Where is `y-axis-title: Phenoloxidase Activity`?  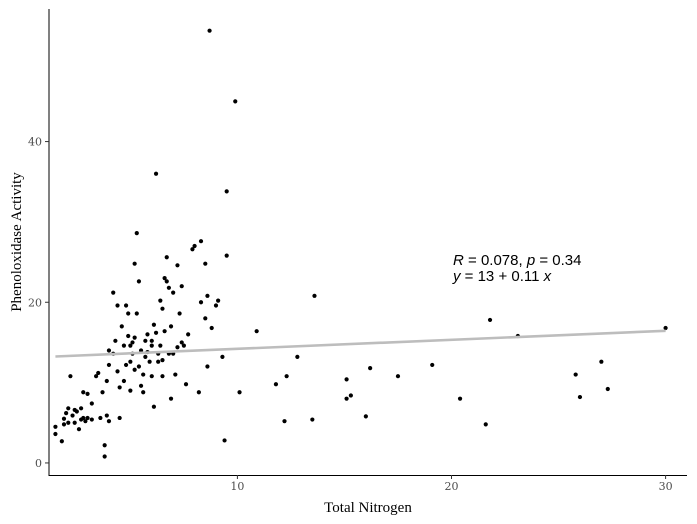
y-axis-title: Phenoloxidase Activity is located at coordinates (17, 242).